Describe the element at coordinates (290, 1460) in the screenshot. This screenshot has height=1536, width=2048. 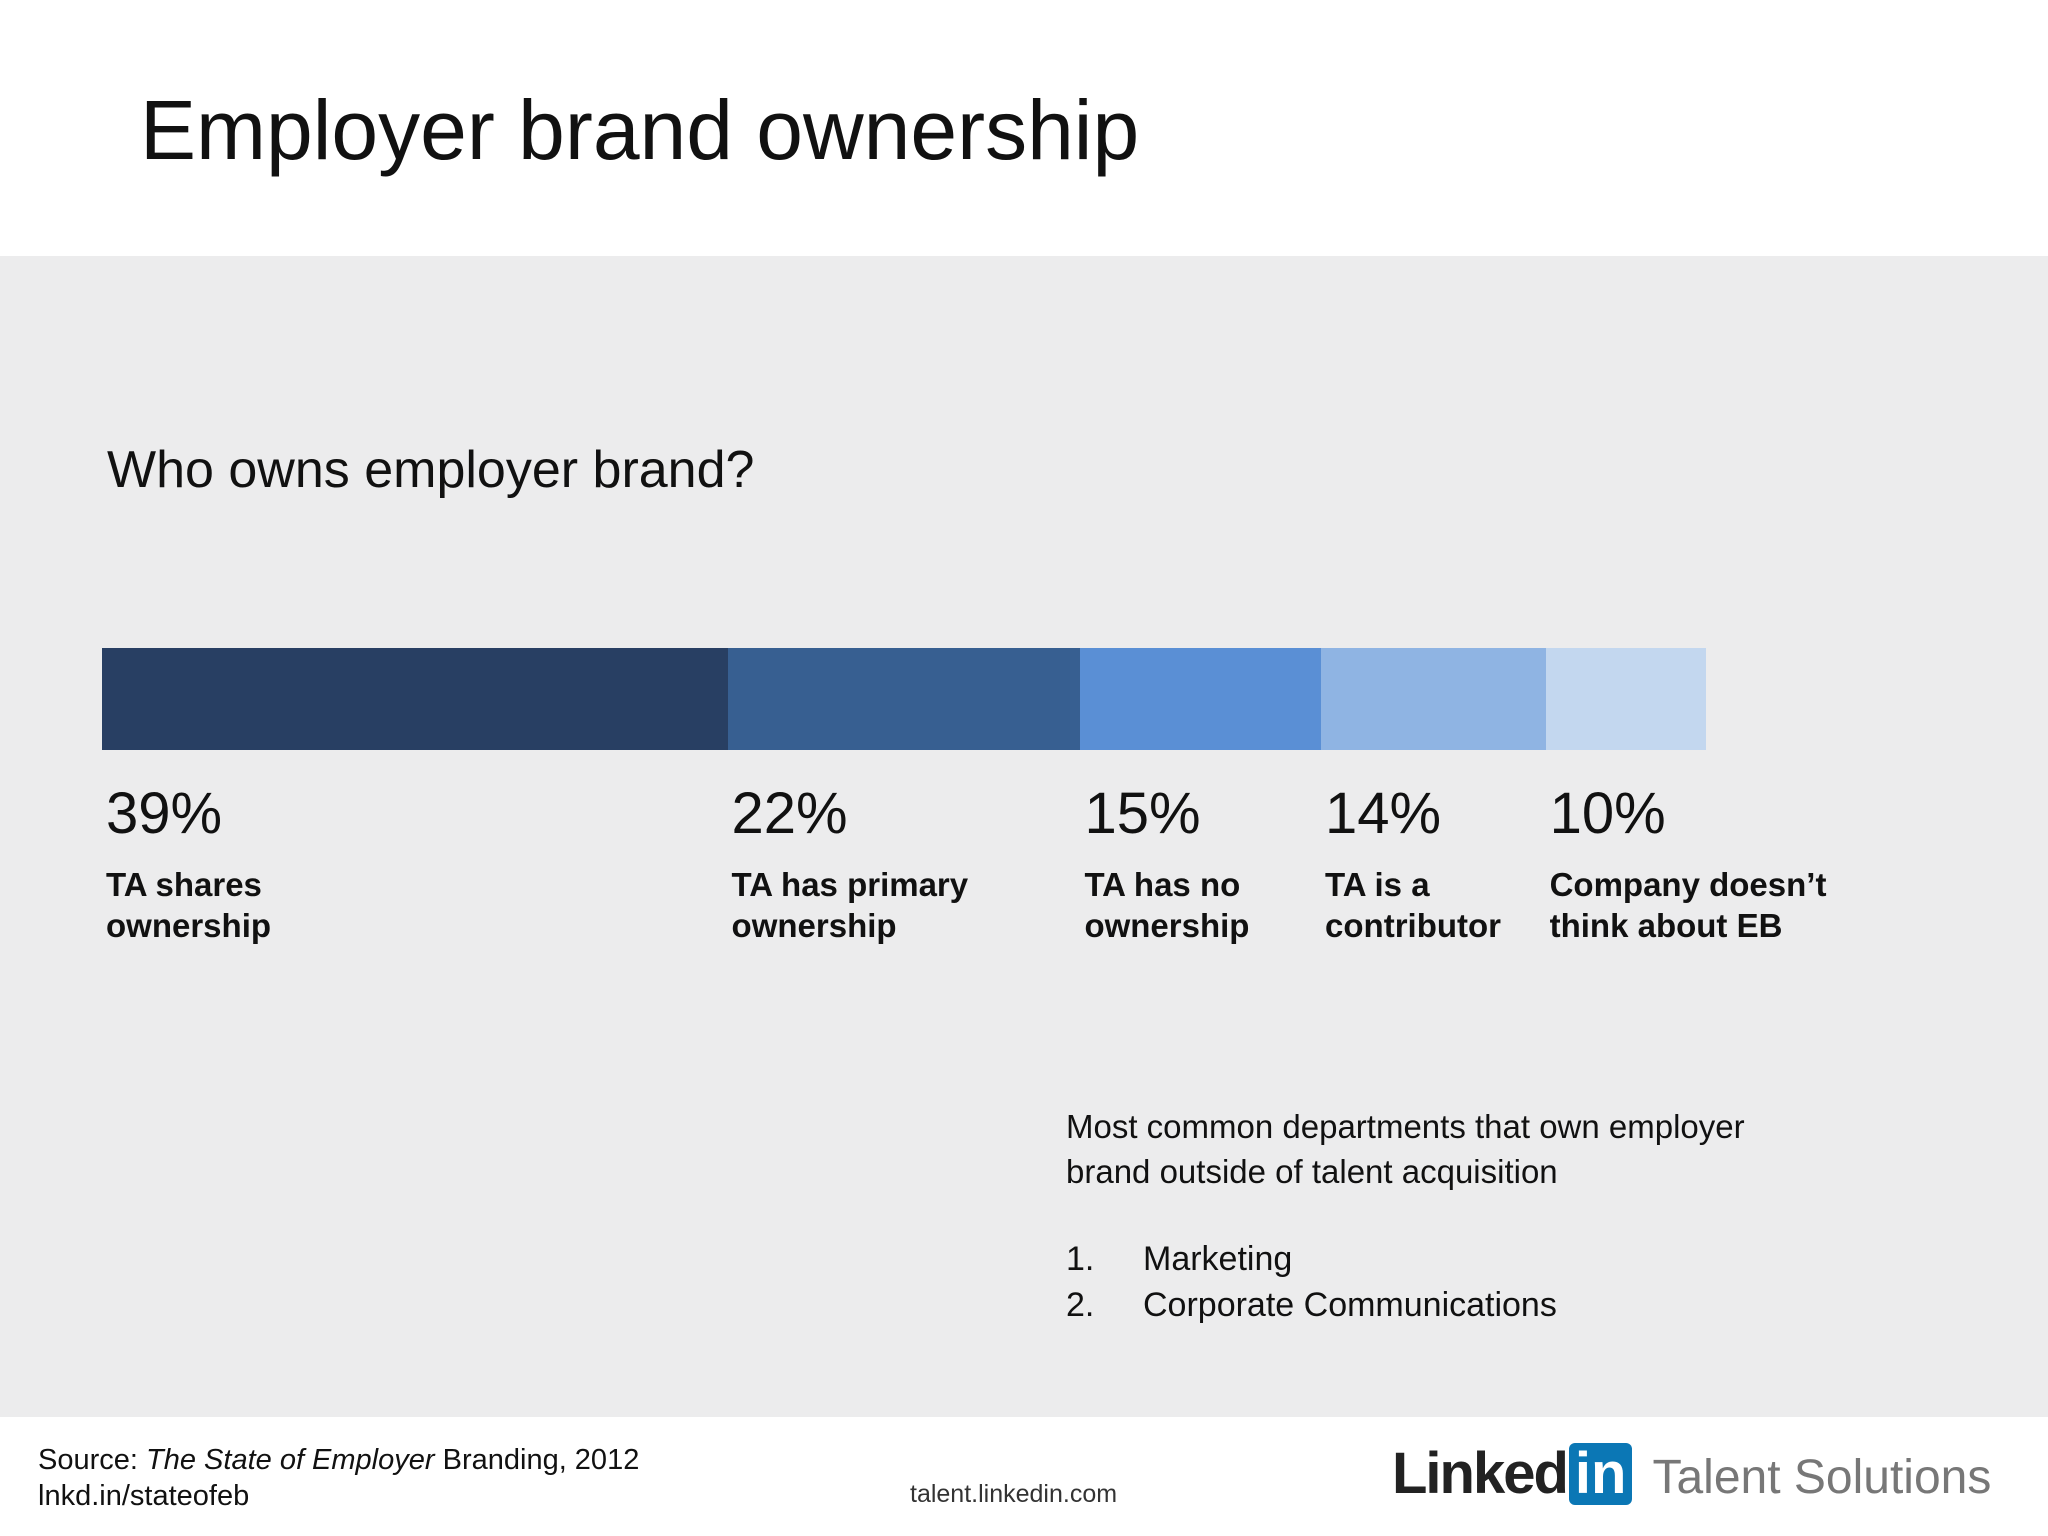
I see `source-title: The State of Employer` at that location.